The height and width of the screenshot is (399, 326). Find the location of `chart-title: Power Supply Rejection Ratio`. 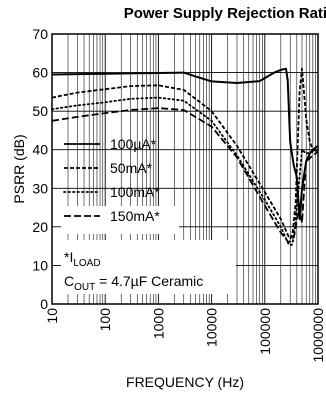

chart-title: Power Supply Rejection Ratio is located at coordinates (225, 13).